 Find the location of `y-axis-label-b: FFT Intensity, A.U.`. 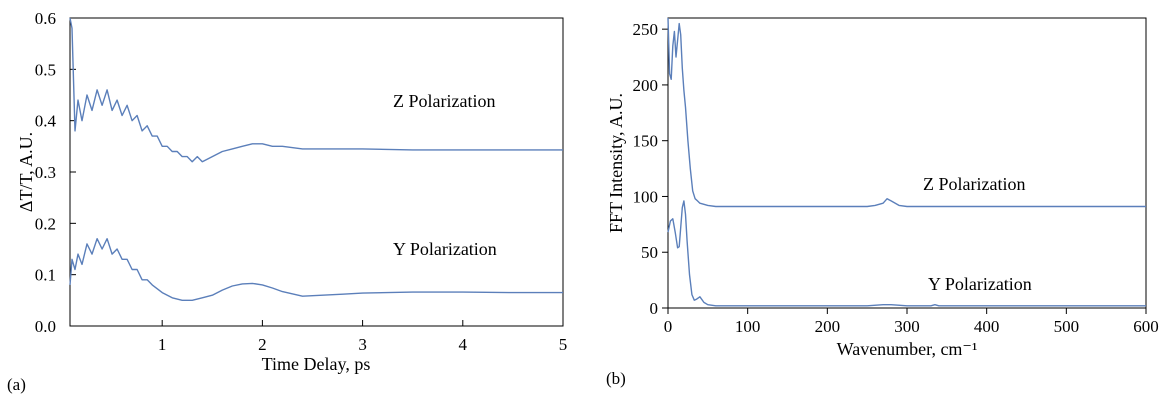

y-axis-label-b: FFT Intensity, A.U. is located at coordinates (616, 163).